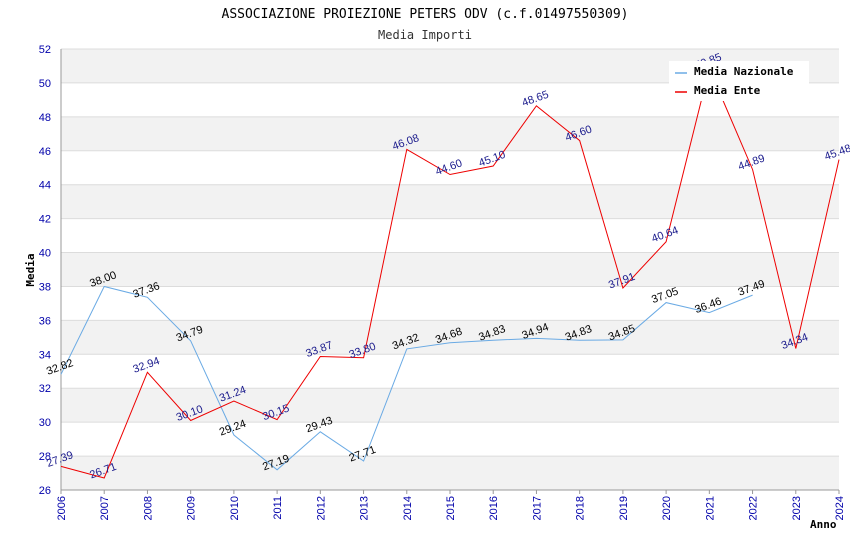 This screenshot has height=550, width=850. What do you see at coordinates (148, 508) in the screenshot?
I see `x-tick-label: 2008` at bounding box center [148, 508].